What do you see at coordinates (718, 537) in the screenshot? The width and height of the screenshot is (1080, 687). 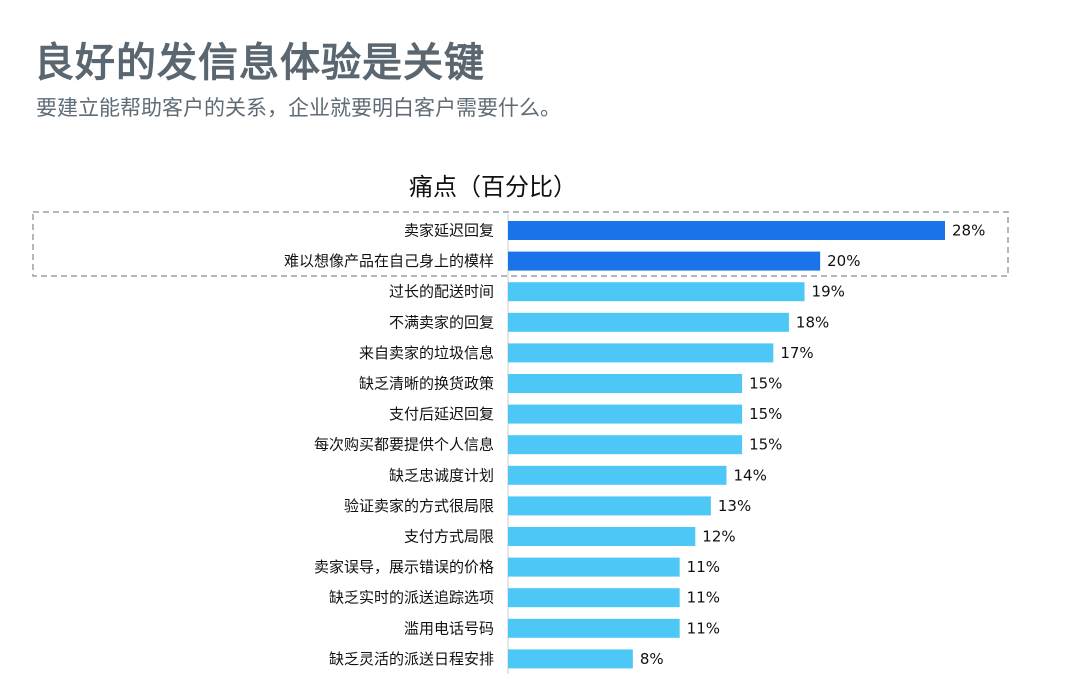 I see `value-label: 12%` at bounding box center [718, 537].